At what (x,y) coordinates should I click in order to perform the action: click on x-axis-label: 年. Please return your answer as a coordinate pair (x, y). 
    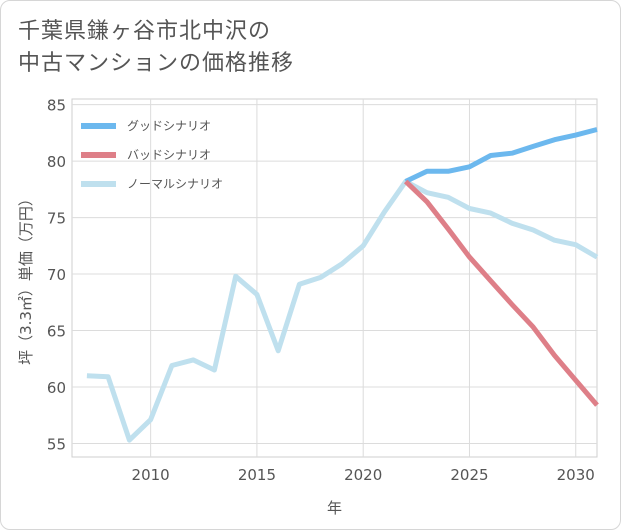
    Looking at the image, I should click on (334, 508).